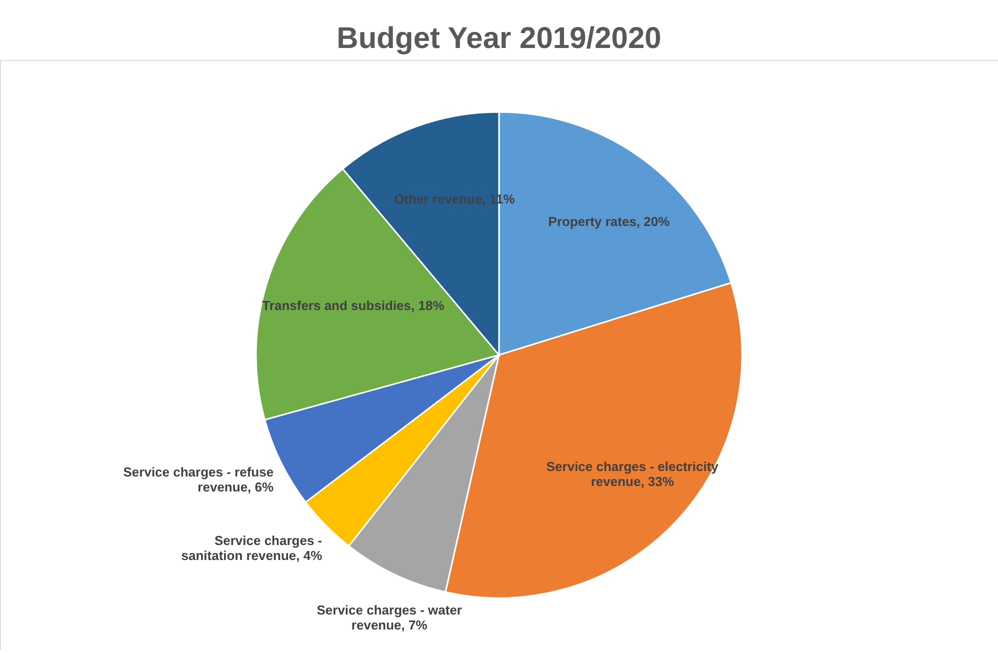 The image size is (998, 653). I want to click on slice-label: Transfers and subsidies, 18%, so click(353, 305).